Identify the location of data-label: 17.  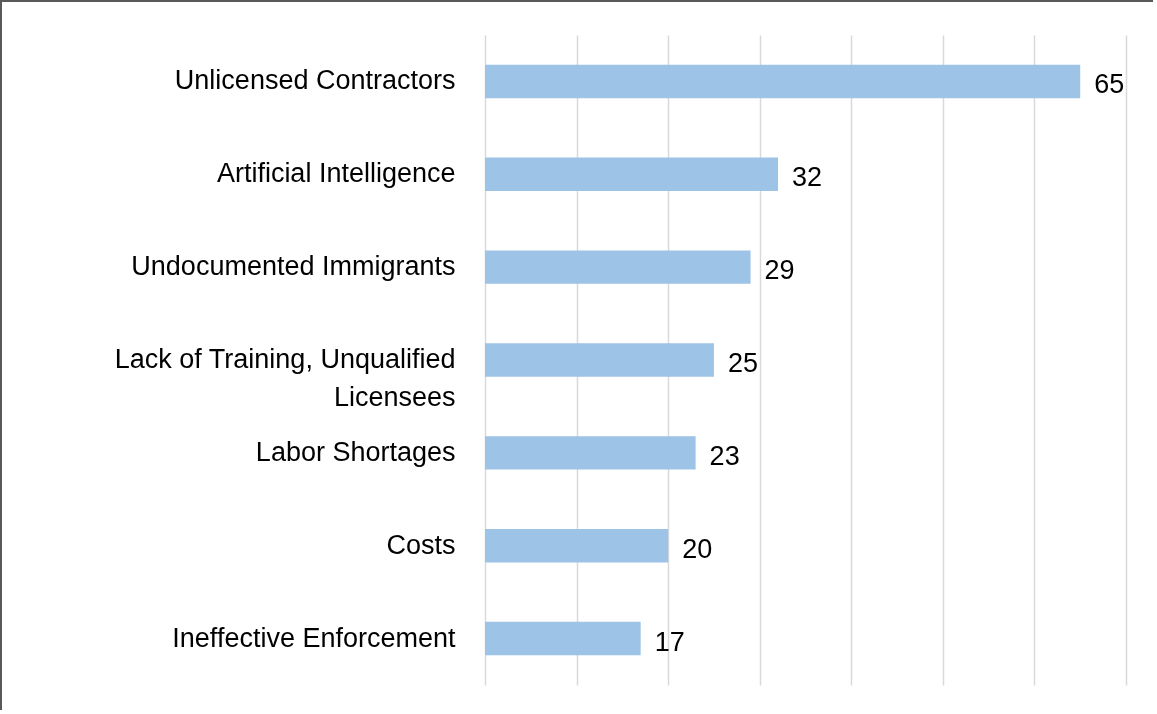
(669, 641).